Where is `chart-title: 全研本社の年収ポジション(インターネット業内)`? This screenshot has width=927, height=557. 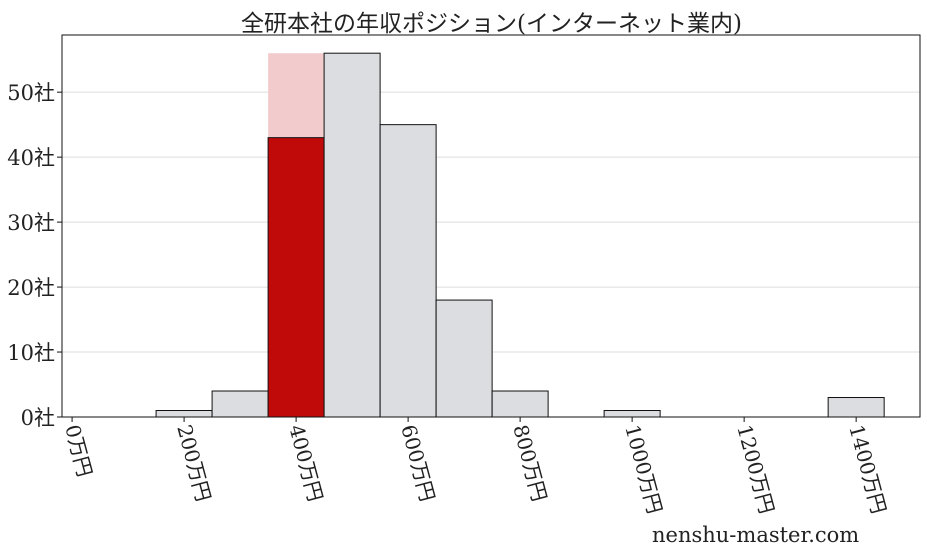 chart-title: 全研本社の年収ポジション(インターネット業内) is located at coordinates (491, 24).